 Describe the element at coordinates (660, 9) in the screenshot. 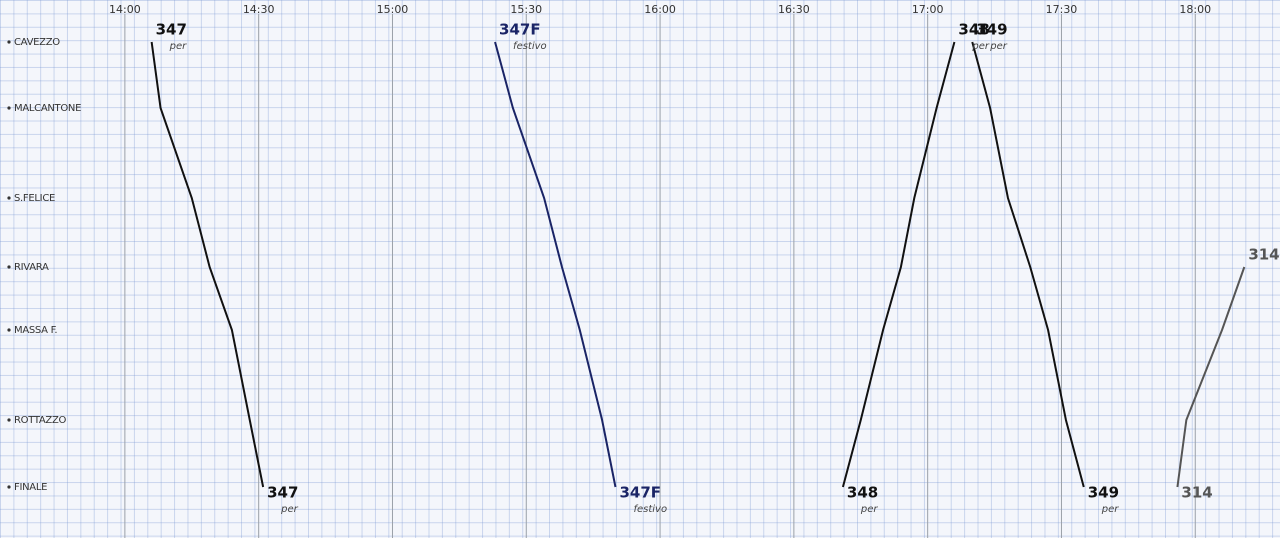

I see `x-tick-label: 16:00` at that location.